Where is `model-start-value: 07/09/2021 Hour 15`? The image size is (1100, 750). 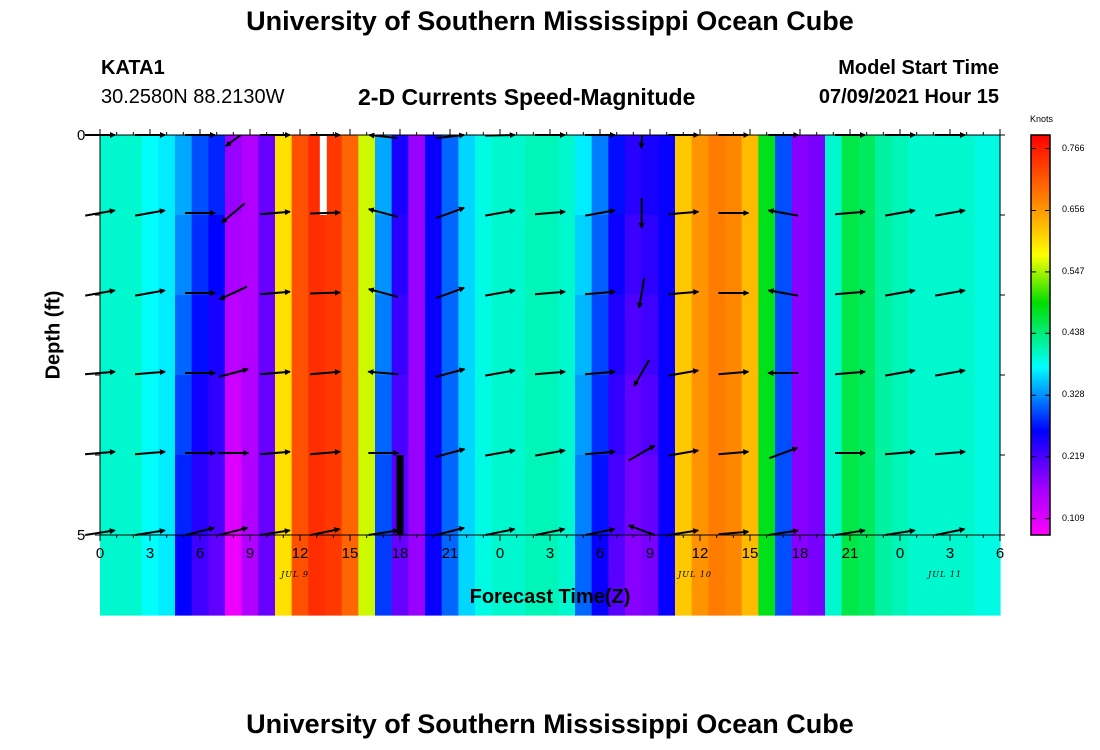 model-start-value: 07/09/2021 Hour 15 is located at coordinates (908, 97).